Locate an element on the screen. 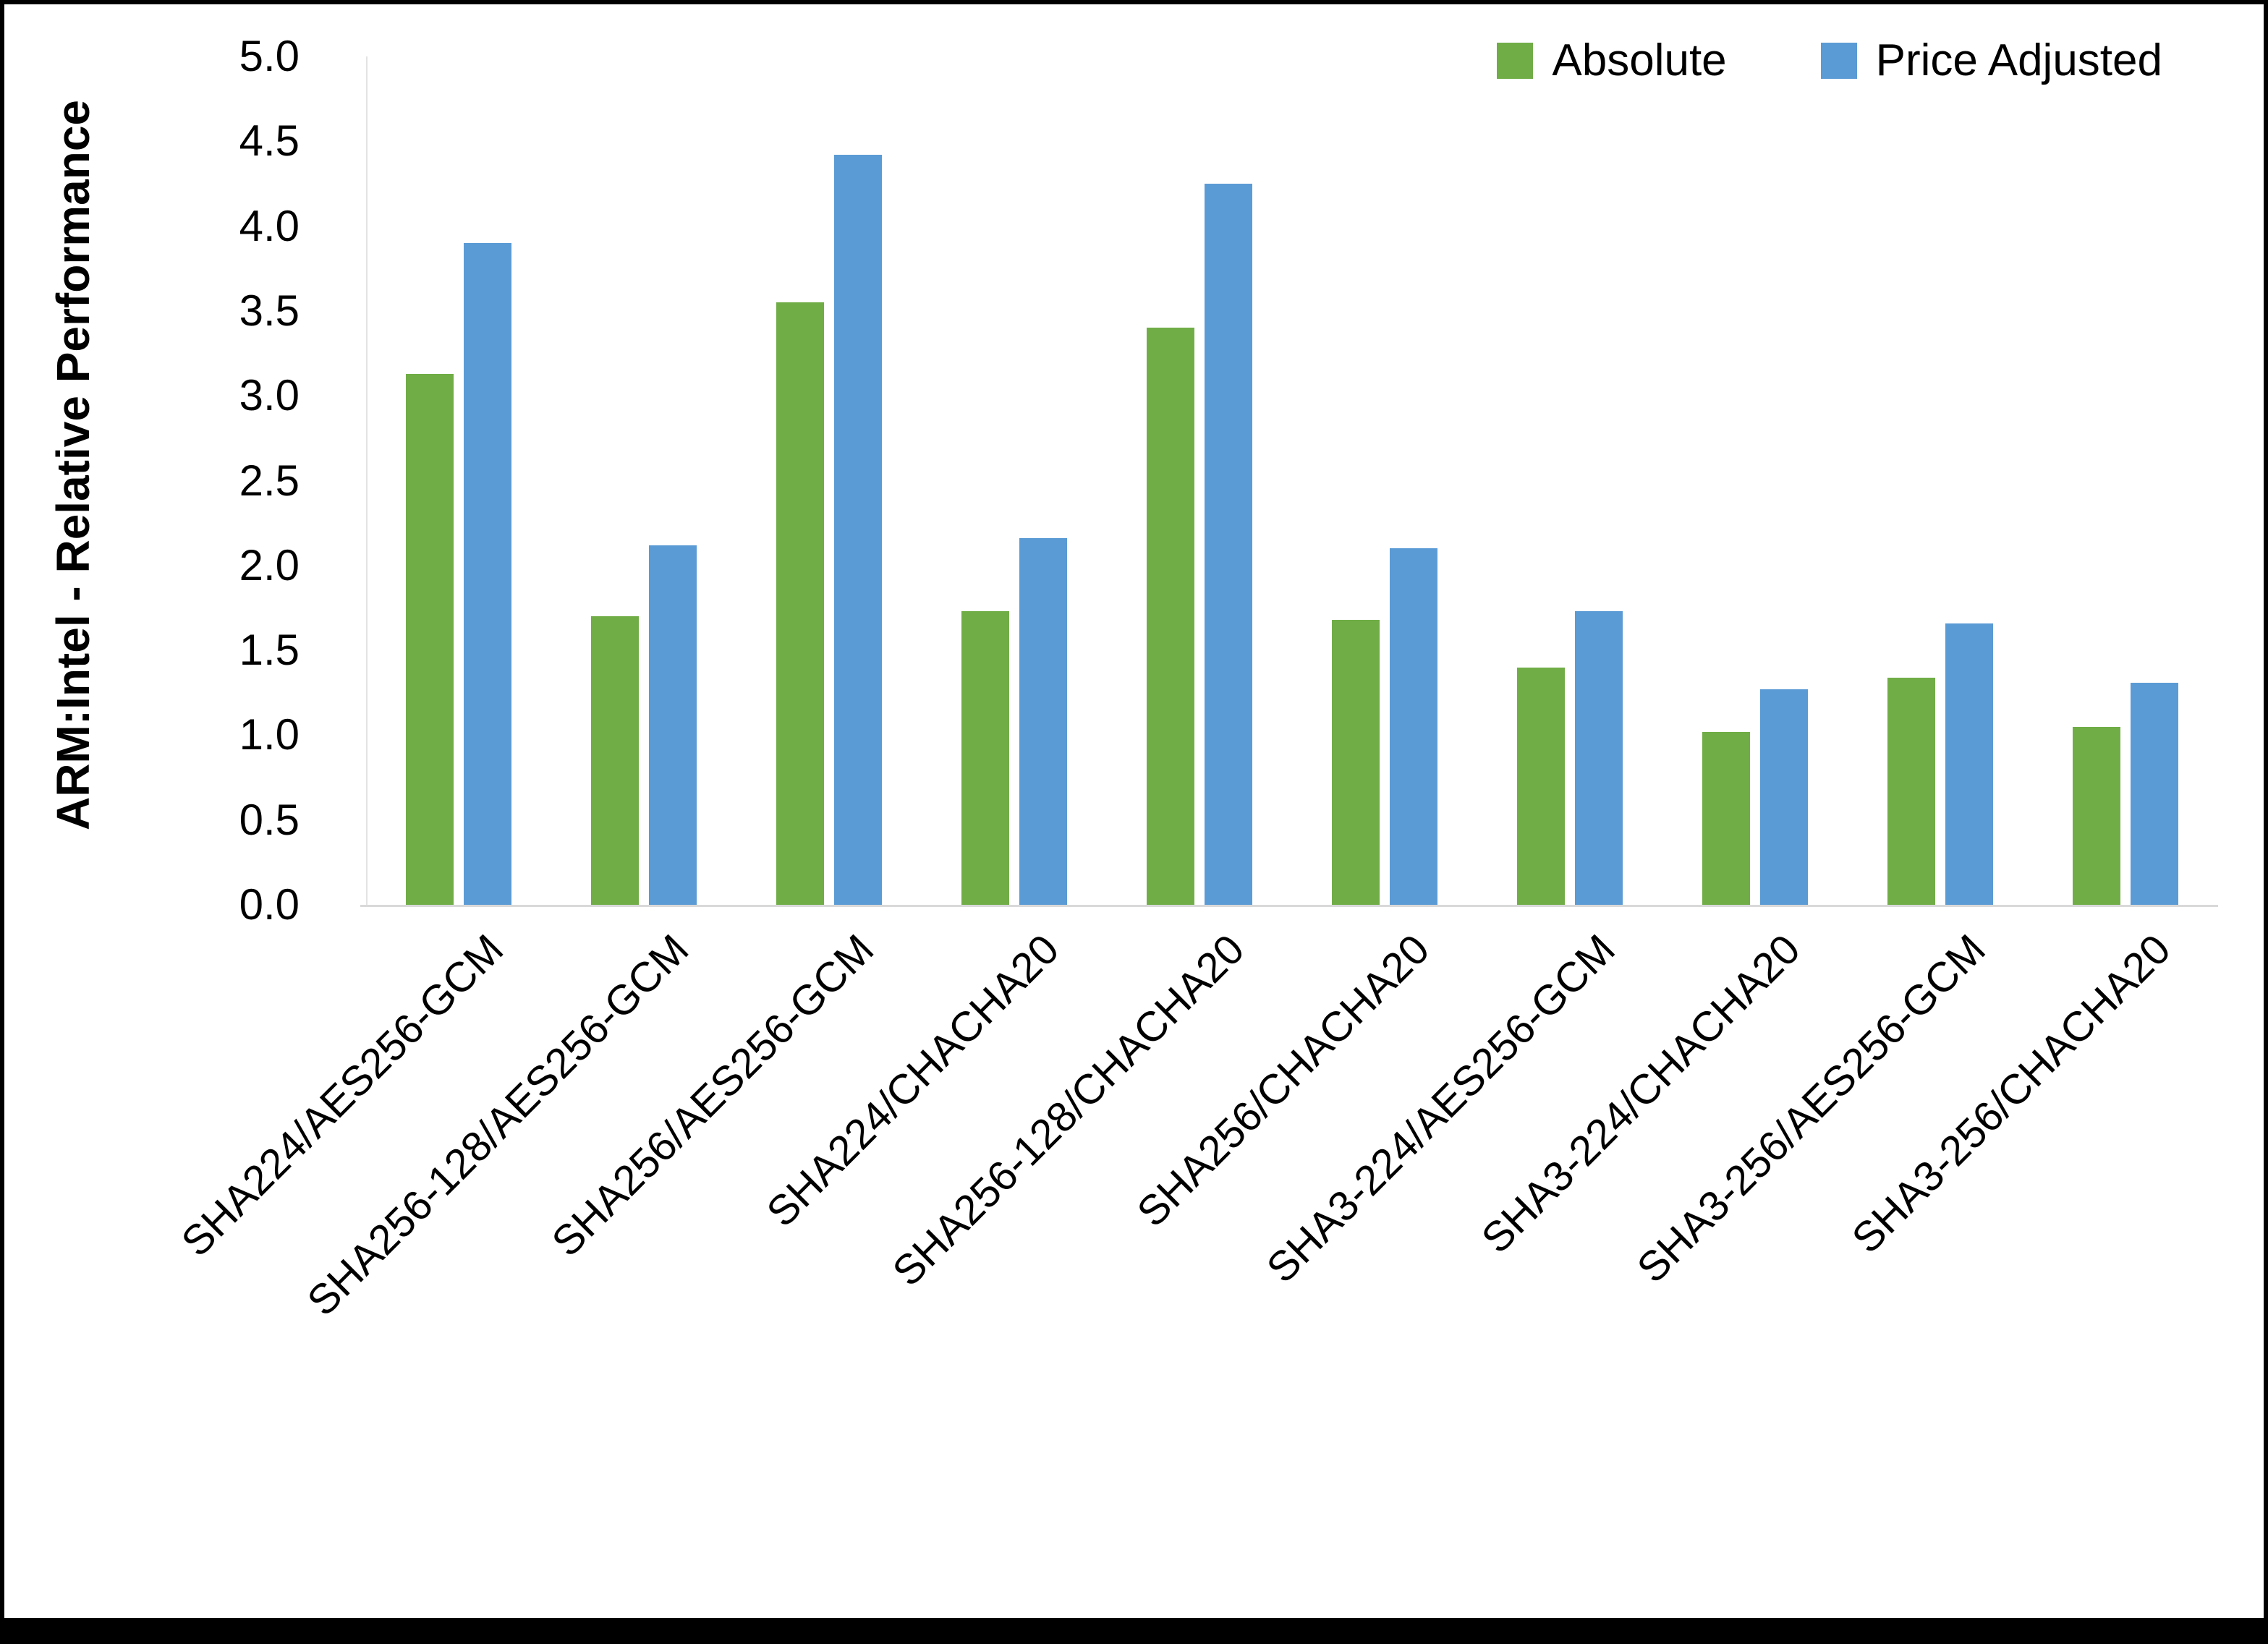  legend-swatch-price-adjusted is located at coordinates (1838, 60).